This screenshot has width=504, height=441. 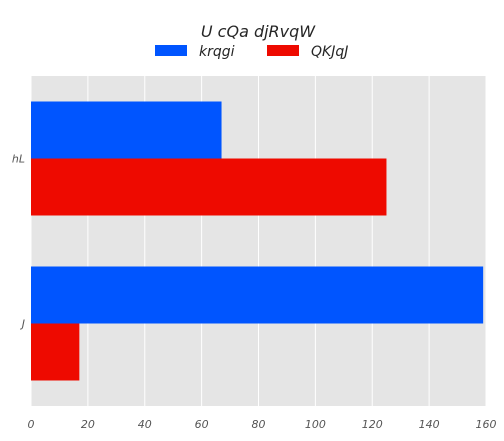 I want to click on legend-swatch-krqgi, so click(x=171, y=50).